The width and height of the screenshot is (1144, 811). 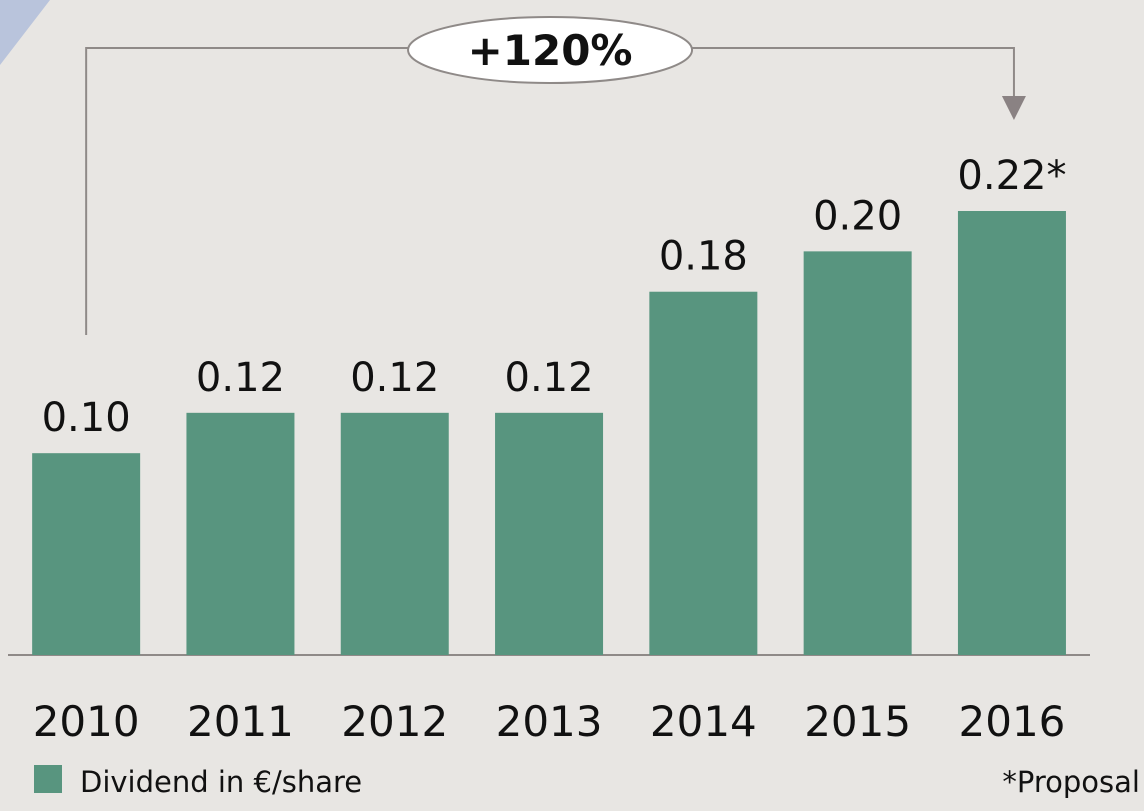 What do you see at coordinates (703, 721) in the screenshot?
I see `x-tick-label: 2014` at bounding box center [703, 721].